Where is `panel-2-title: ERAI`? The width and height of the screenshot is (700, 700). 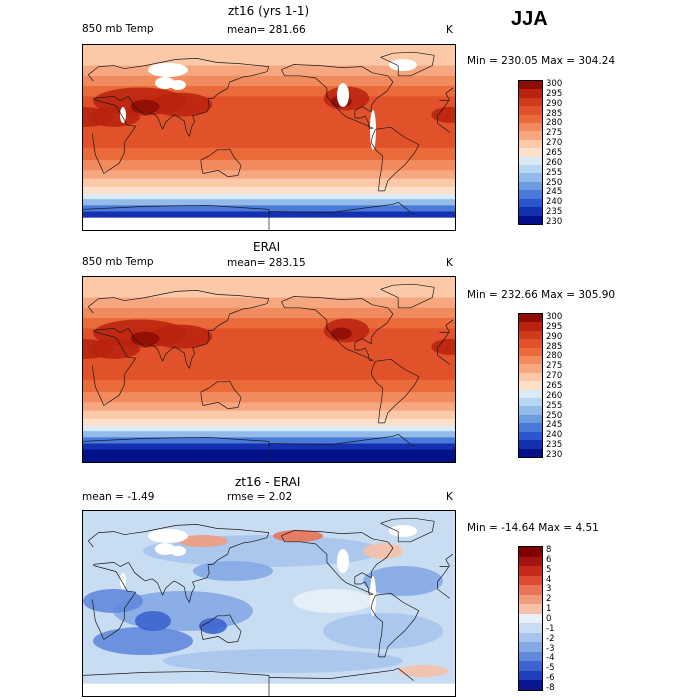
panel-2-title: ERAI is located at coordinates (267, 247).